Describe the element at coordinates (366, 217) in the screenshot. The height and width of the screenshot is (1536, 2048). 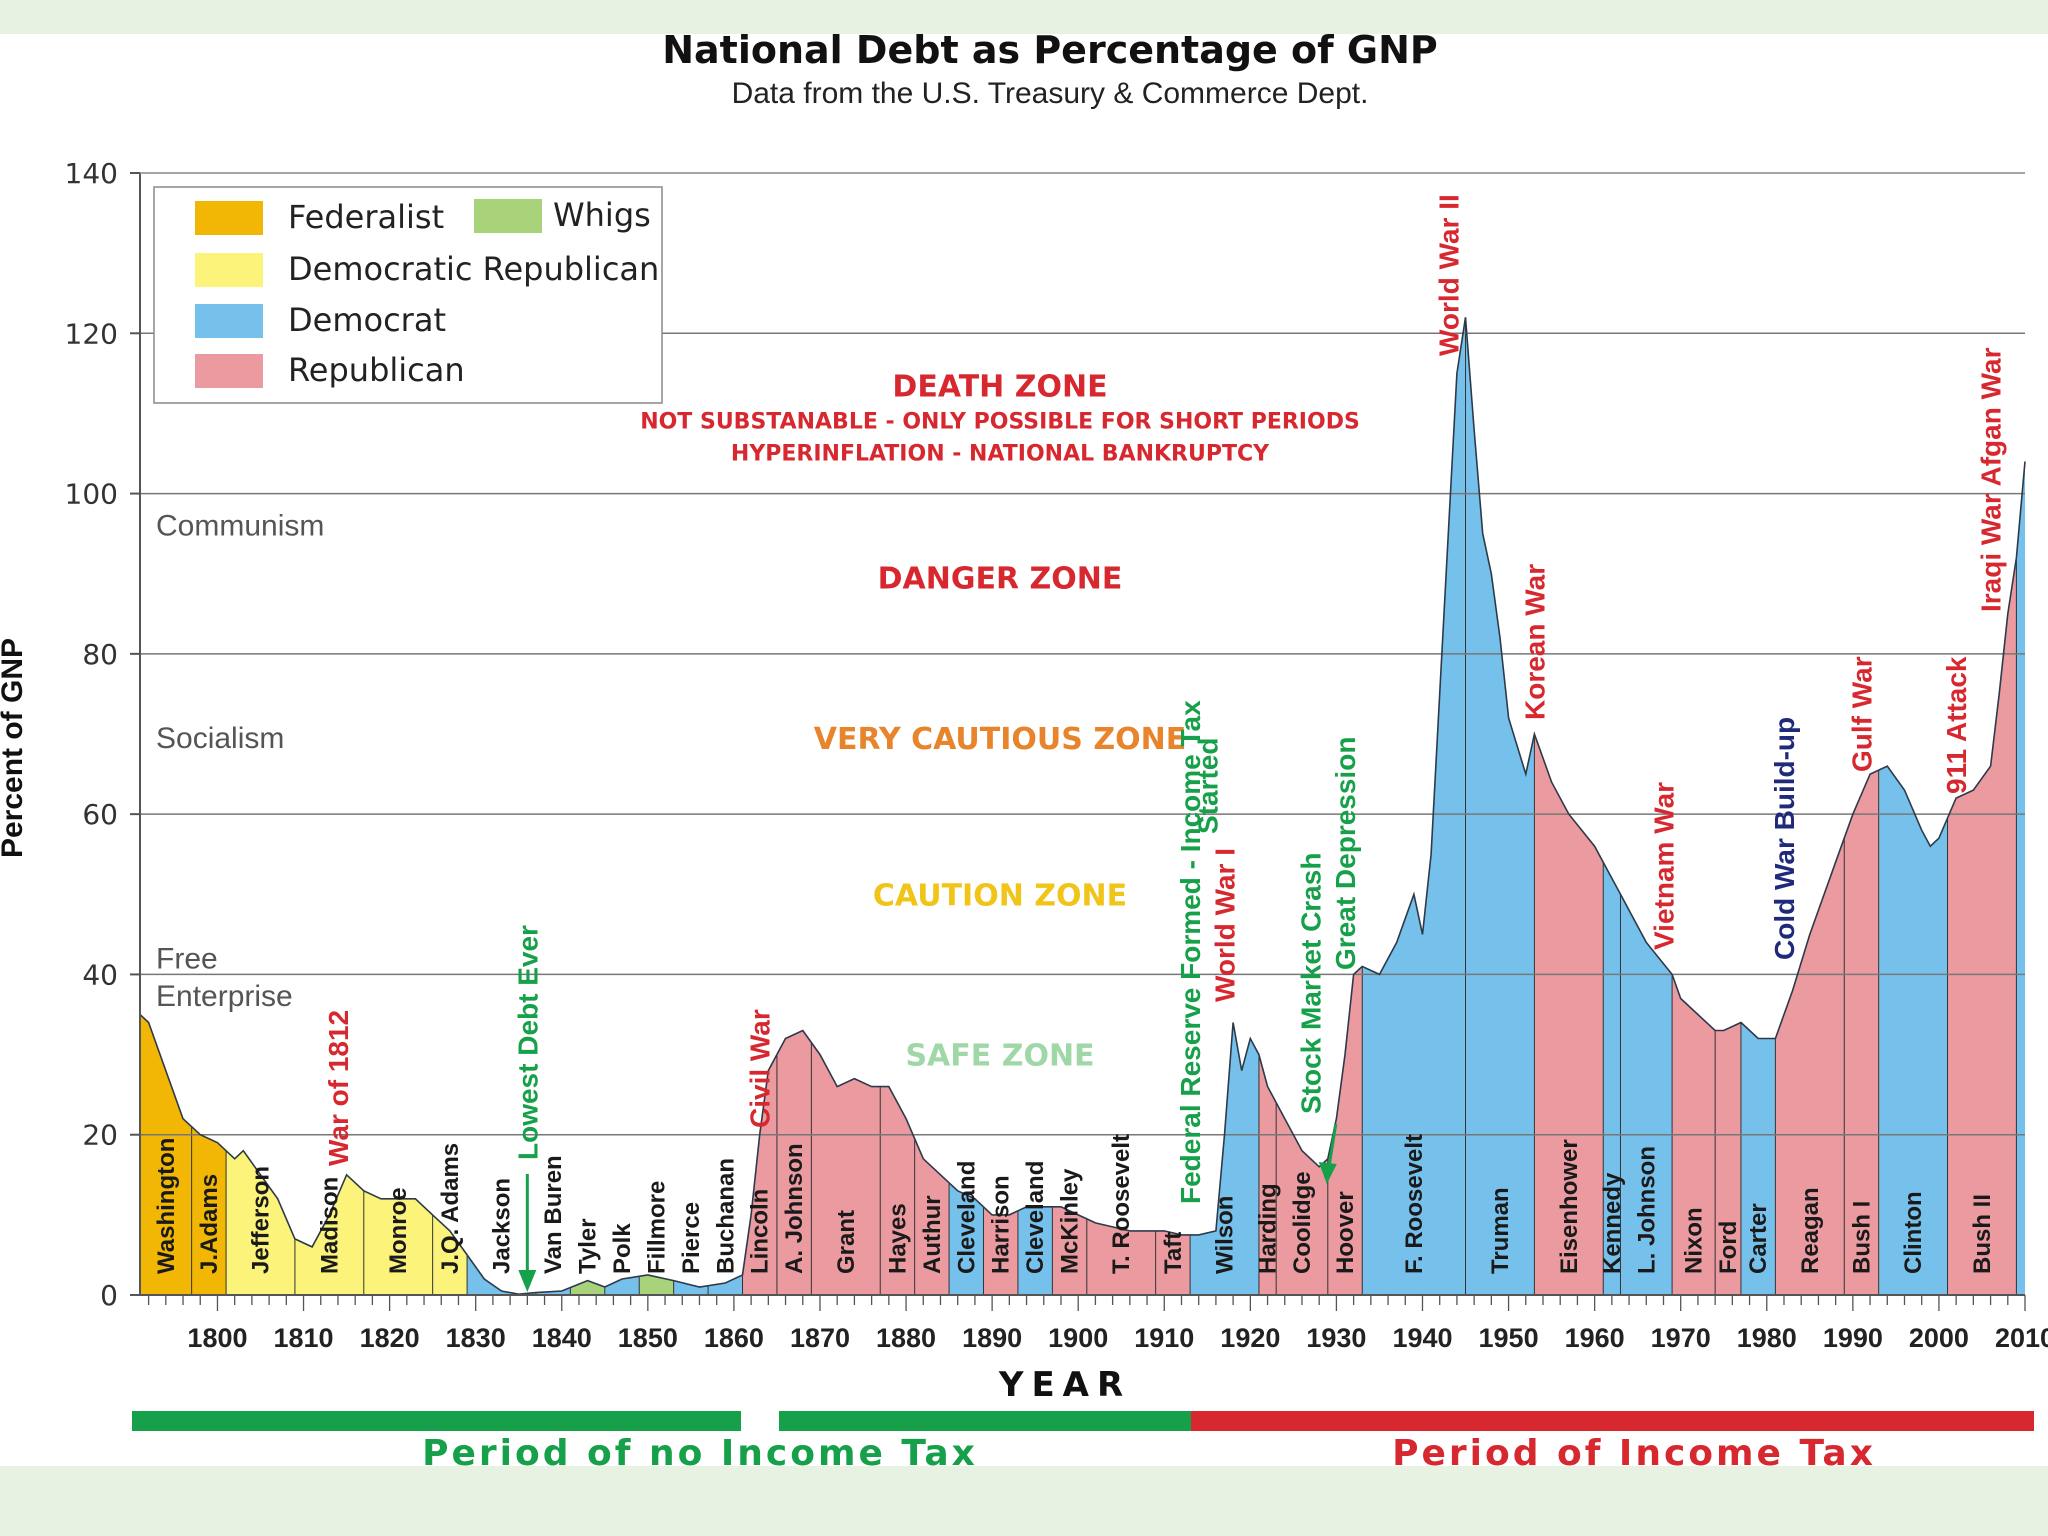
I see `legend-label-0: Federalist` at that location.